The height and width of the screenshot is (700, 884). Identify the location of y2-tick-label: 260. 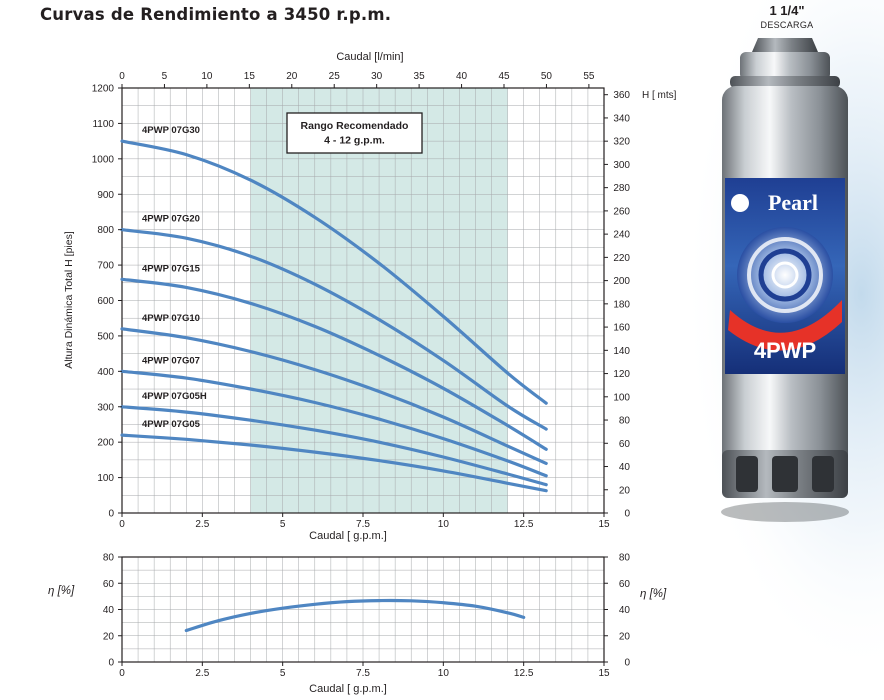
(621, 211).